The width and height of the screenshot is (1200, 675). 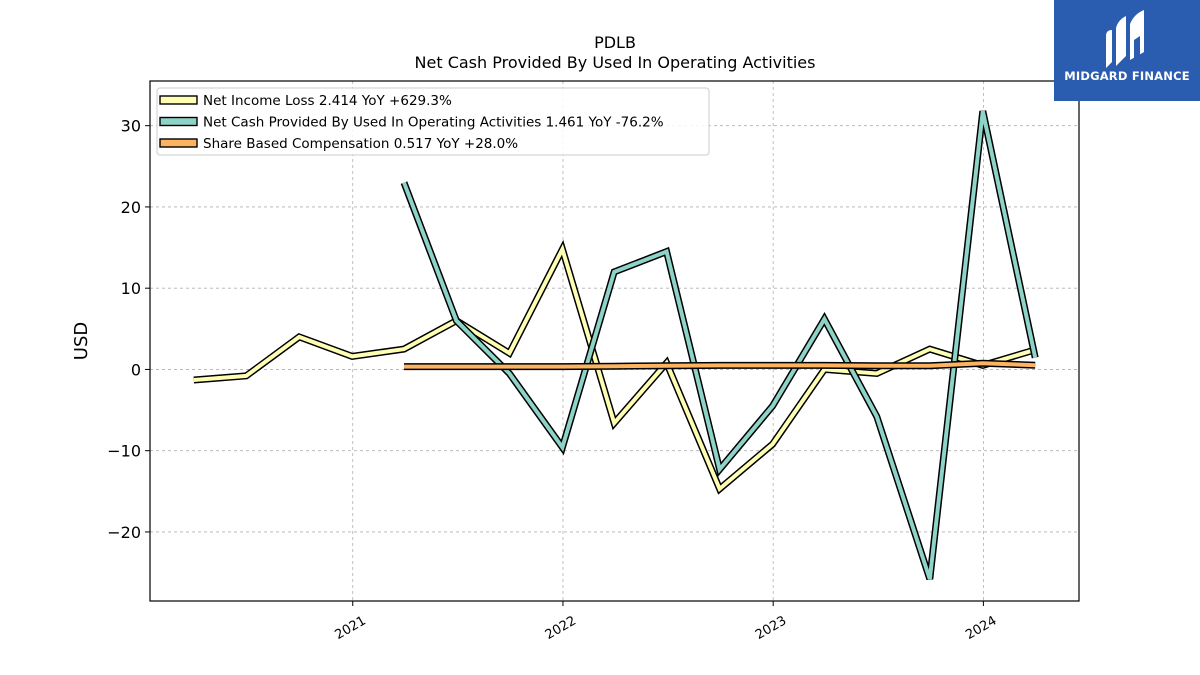 What do you see at coordinates (327, 101) in the screenshot?
I see `legend-label: Net Income Loss 2.414 YoY +629.3%` at bounding box center [327, 101].